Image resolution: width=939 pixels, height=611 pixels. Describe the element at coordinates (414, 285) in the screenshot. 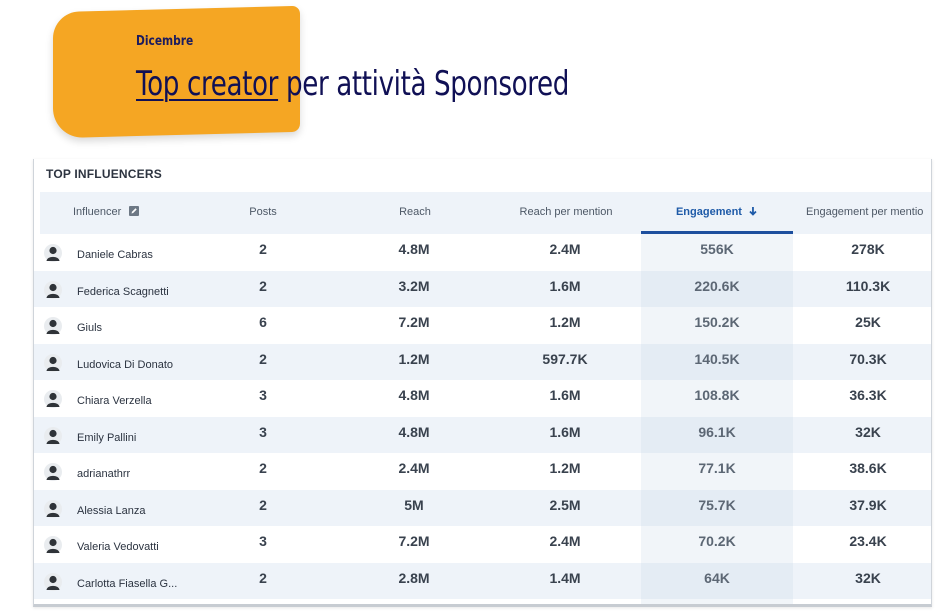

I see `reach-cell: 3.2M` at that location.